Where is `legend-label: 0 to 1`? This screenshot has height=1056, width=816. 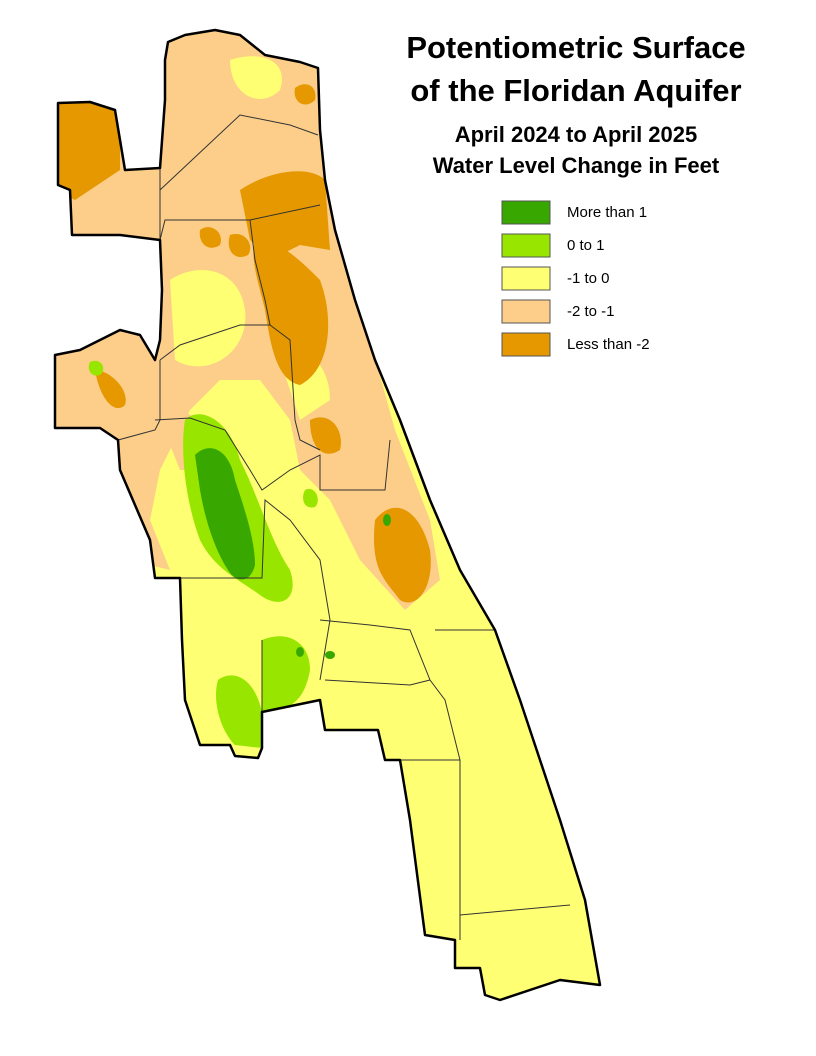
legend-label: 0 to 1 is located at coordinates (586, 245).